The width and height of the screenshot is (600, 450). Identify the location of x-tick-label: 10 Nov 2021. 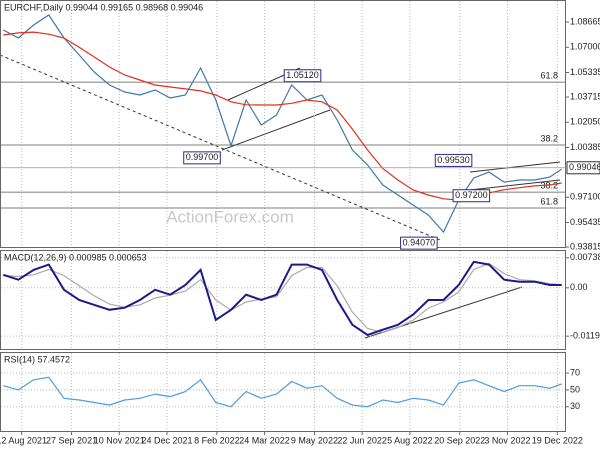
(119, 440).